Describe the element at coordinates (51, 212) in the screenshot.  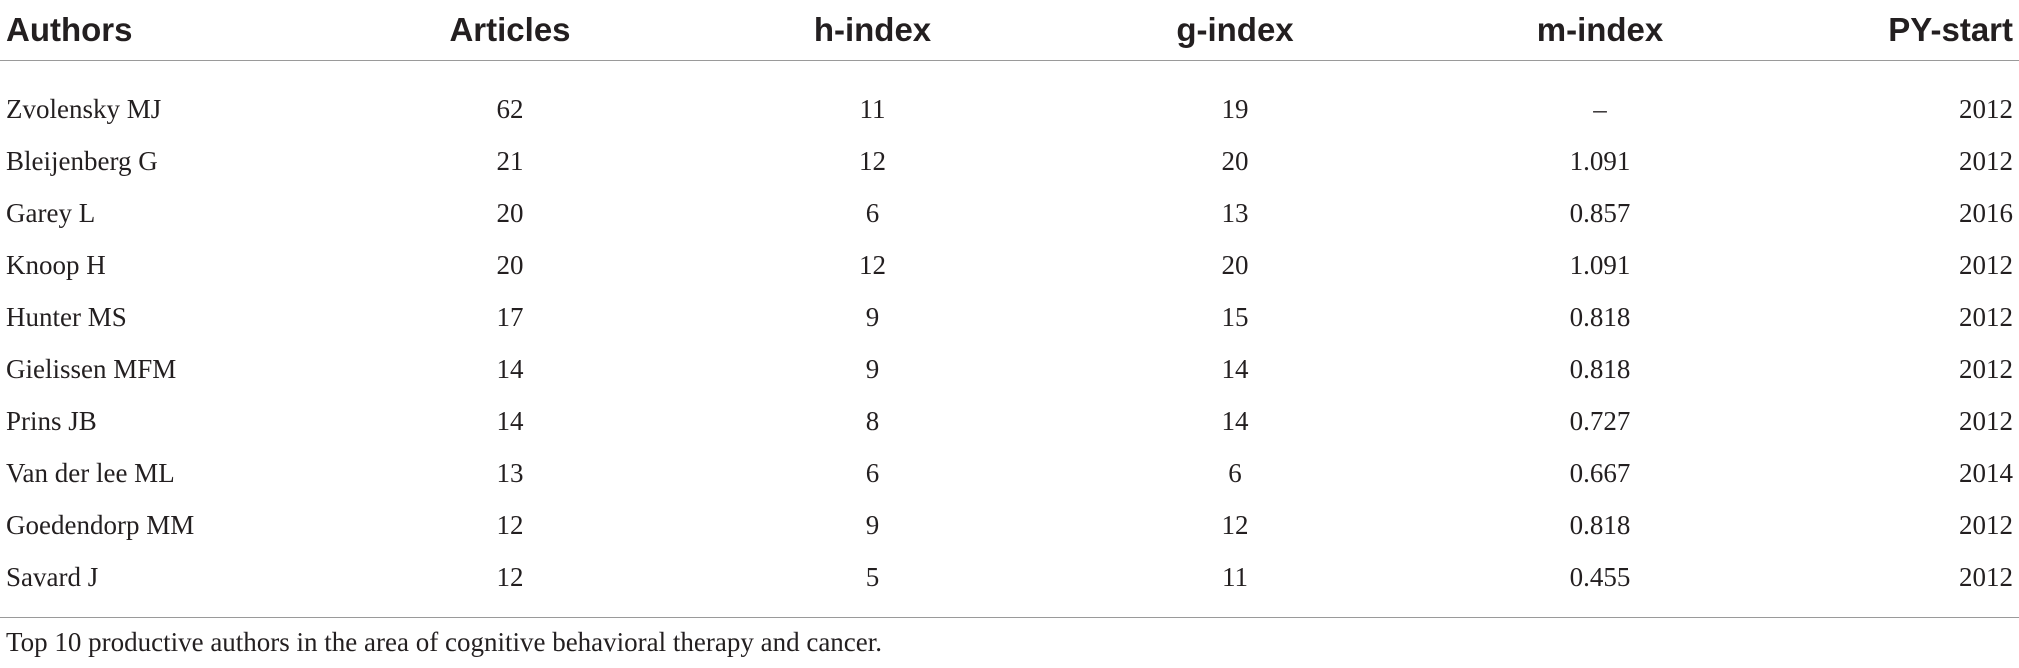
I see `cell-author: Garey L` at that location.